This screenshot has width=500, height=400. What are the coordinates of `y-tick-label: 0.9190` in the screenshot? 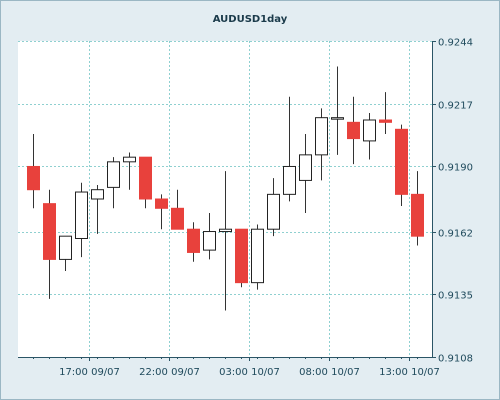 It's located at (455, 168).